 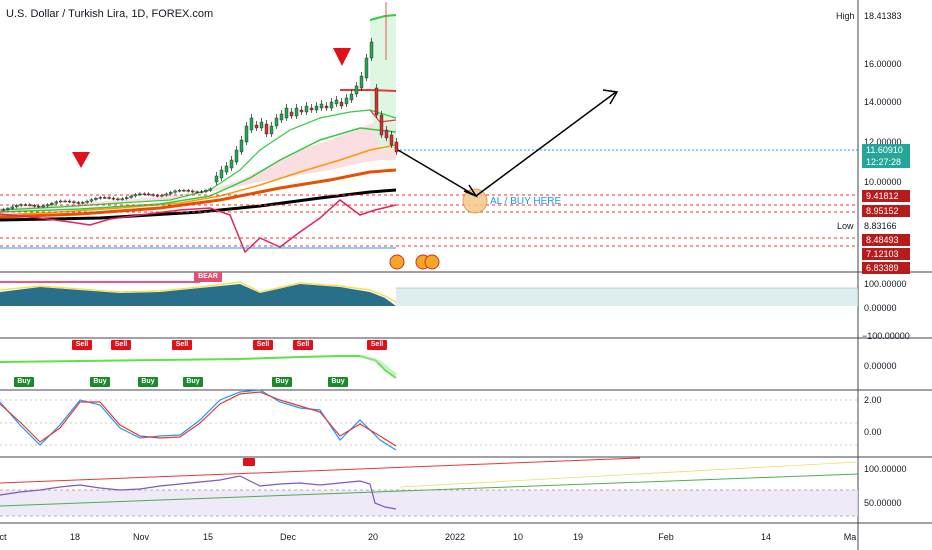 I want to click on x-axis-tick: 19, so click(x=578, y=537).